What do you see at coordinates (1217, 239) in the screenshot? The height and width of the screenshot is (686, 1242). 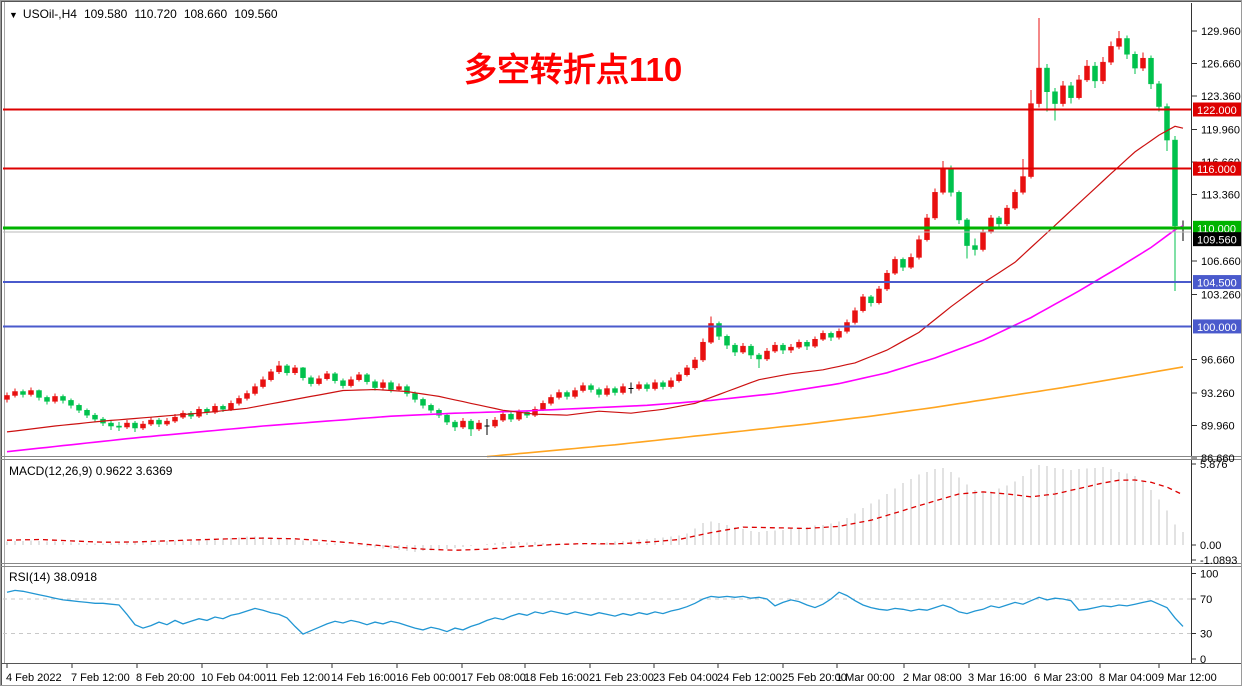 I see `price-badge-bg` at bounding box center [1217, 239].